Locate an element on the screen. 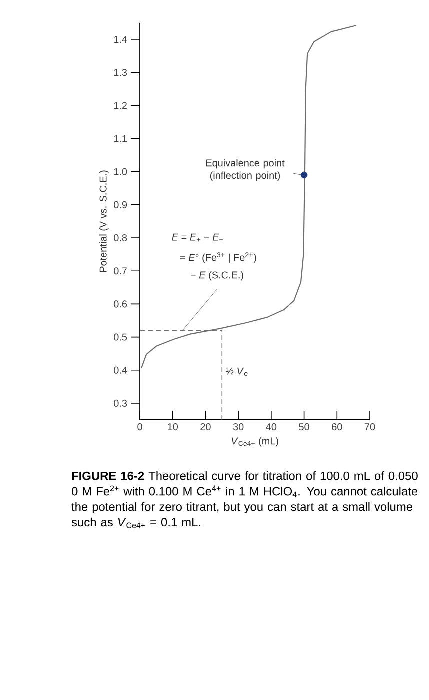 This screenshot has height=700, width=429. annotation: = E° (Fe$^{3+}$ | Fe$^{2+}$) is located at coordinates (218, 258).